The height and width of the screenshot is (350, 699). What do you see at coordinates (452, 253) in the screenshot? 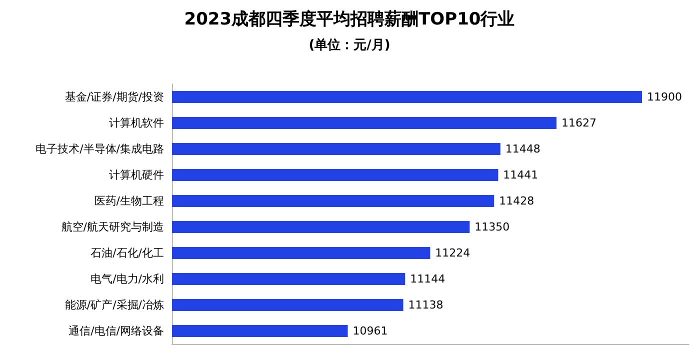
I see `data-label: 11224` at bounding box center [452, 253].